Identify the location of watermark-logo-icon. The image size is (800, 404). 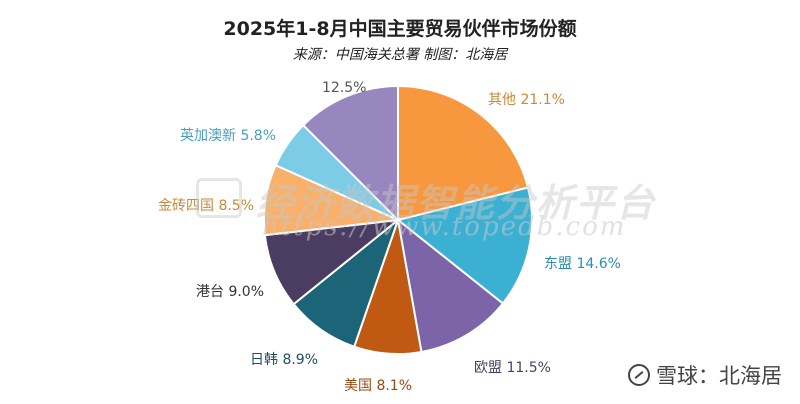
(219, 198).